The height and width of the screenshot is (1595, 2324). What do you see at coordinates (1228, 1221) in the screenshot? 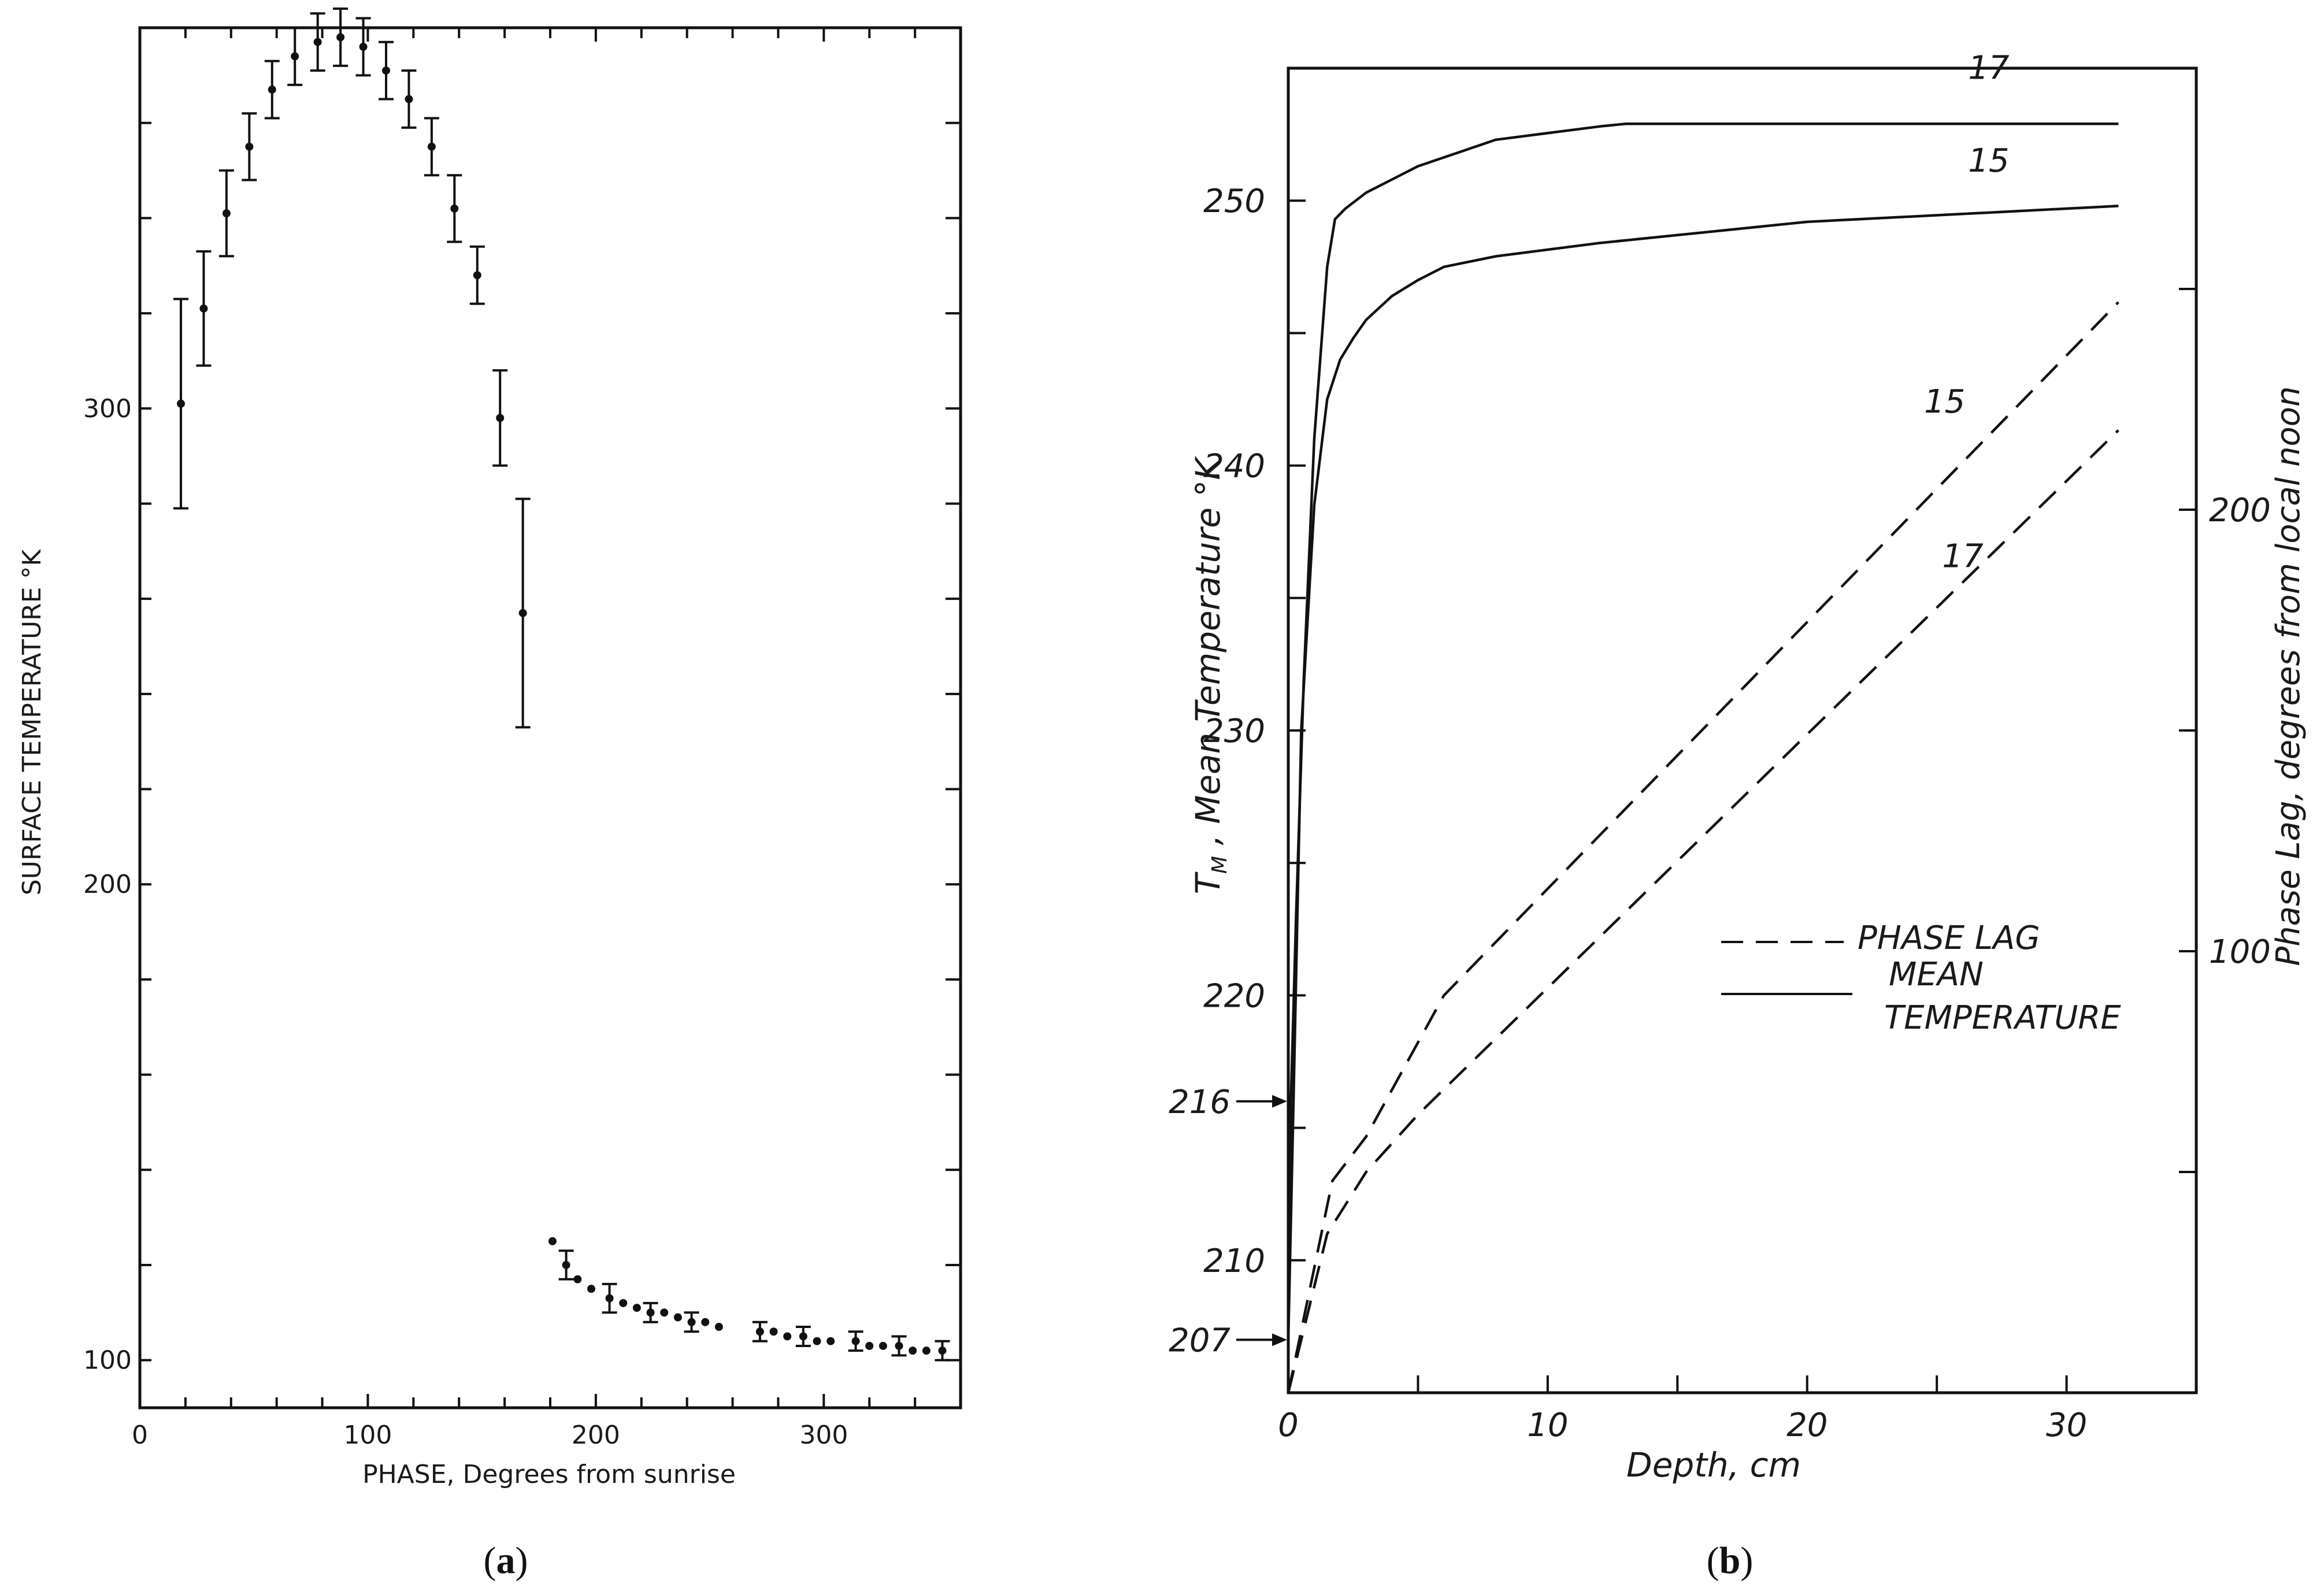
I see `chart-b-arrow-marks: 216 207` at bounding box center [1228, 1221].